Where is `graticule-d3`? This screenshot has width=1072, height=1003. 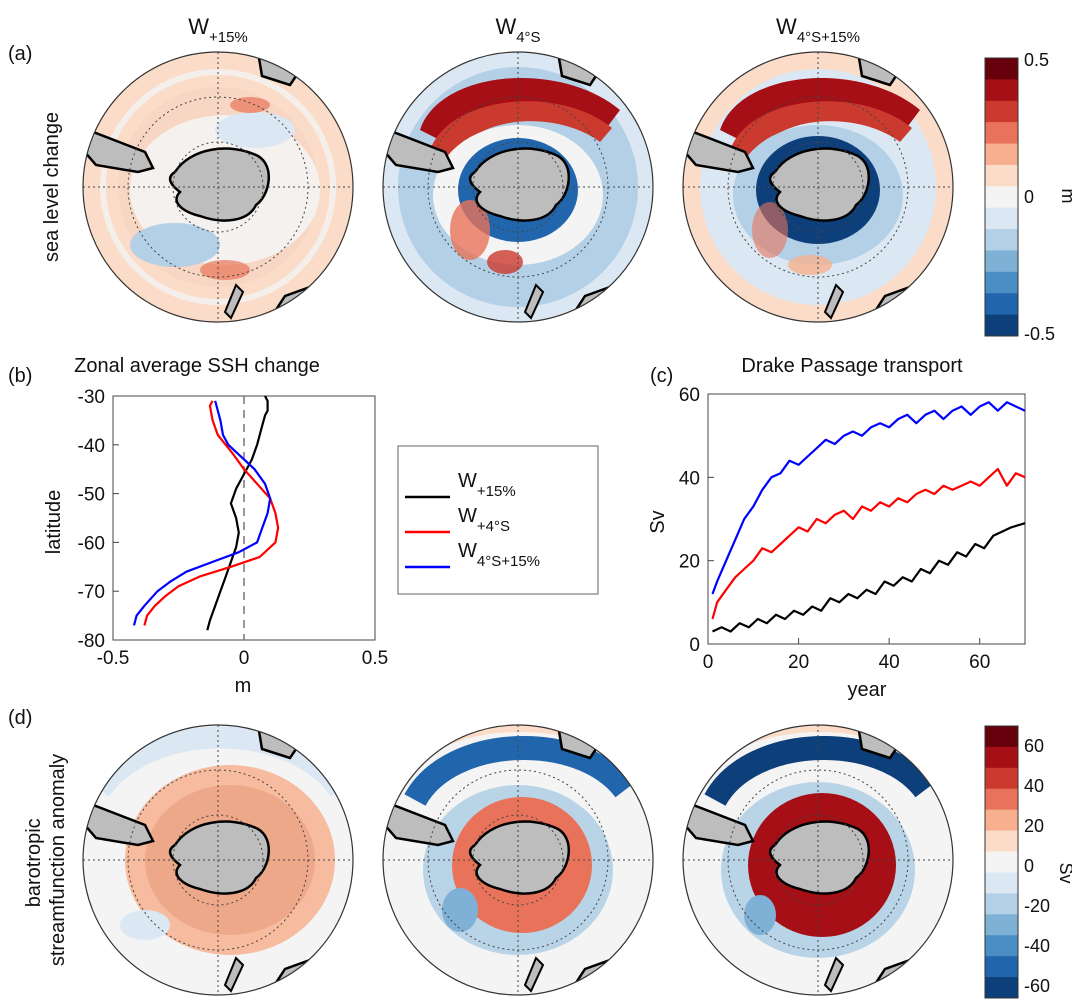 graticule-d3 is located at coordinates (818, 860).